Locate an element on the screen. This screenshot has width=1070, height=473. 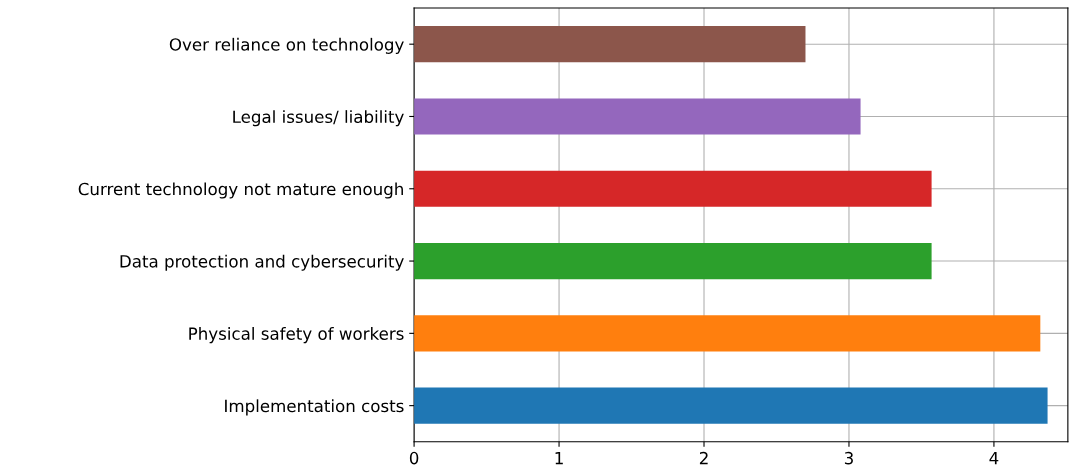
x-tick-label: 2 is located at coordinates (703, 458).